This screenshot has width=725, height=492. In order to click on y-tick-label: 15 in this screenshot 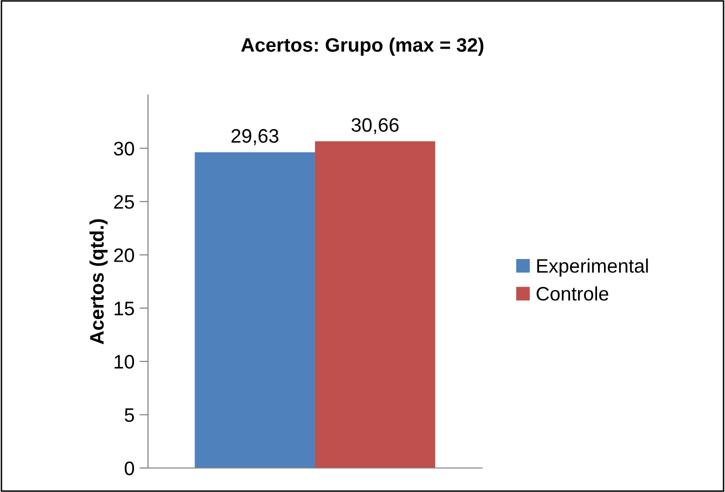, I will do `click(124, 309)`.